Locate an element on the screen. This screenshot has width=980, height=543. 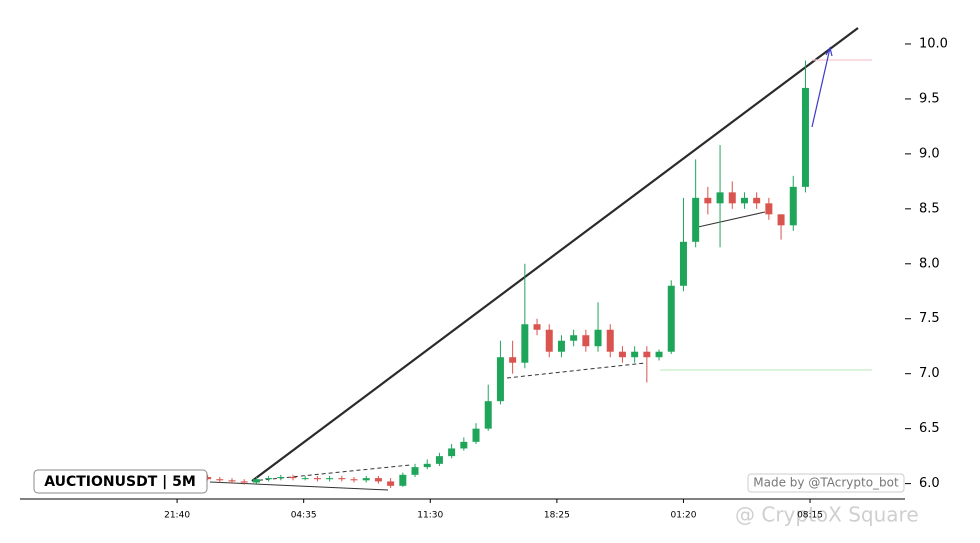
x-tick-label: 04:35 is located at coordinates (304, 516).